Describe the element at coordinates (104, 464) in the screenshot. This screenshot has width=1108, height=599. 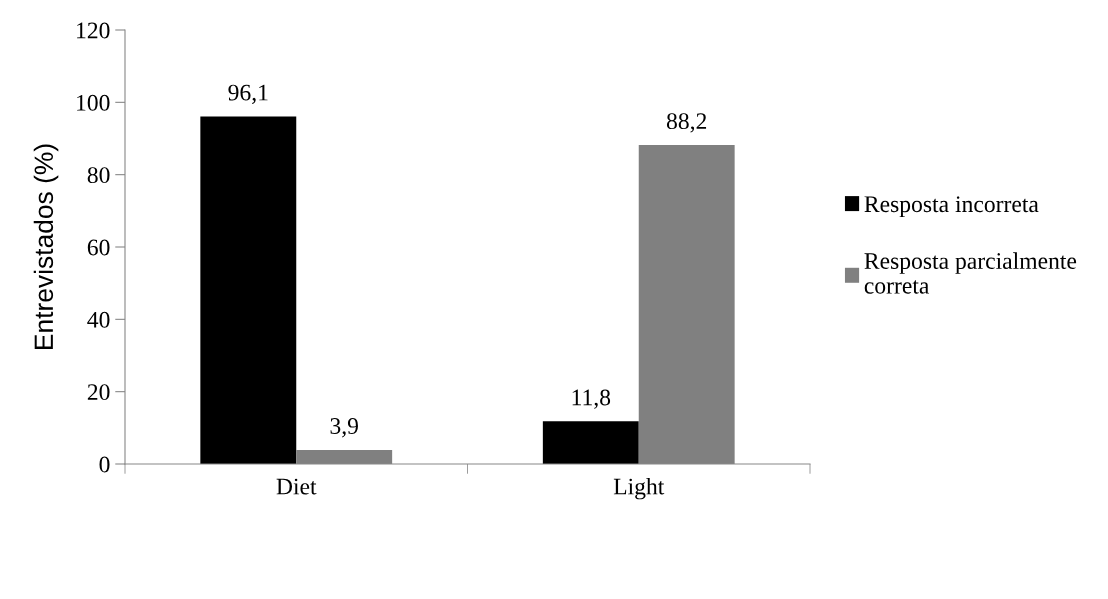
I see `y-tick-label: 0` at that location.